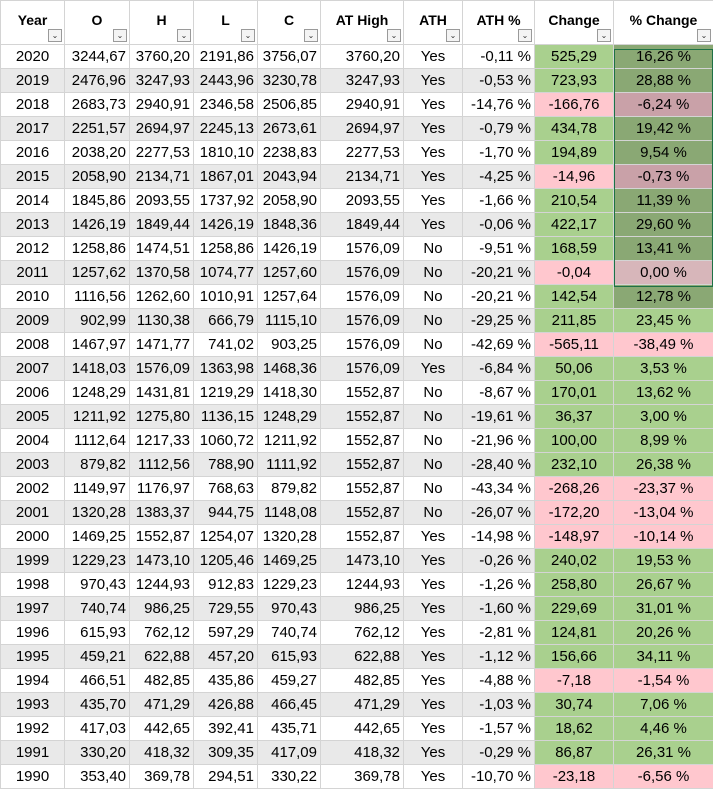  What do you see at coordinates (499, 705) in the screenshot?
I see `table-cell: -1,03 %` at bounding box center [499, 705].